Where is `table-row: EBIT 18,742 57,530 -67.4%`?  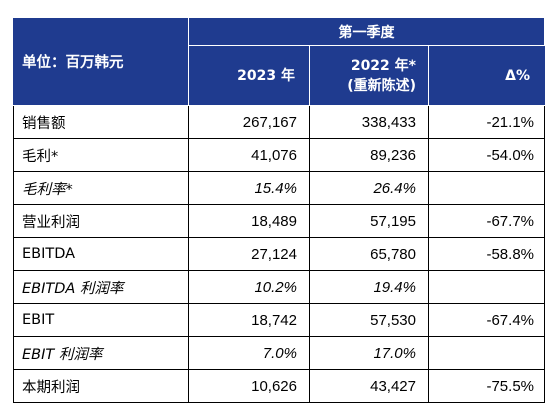
table-row: EBIT 18,742 57,530 -67.4% is located at coordinates (279, 320).